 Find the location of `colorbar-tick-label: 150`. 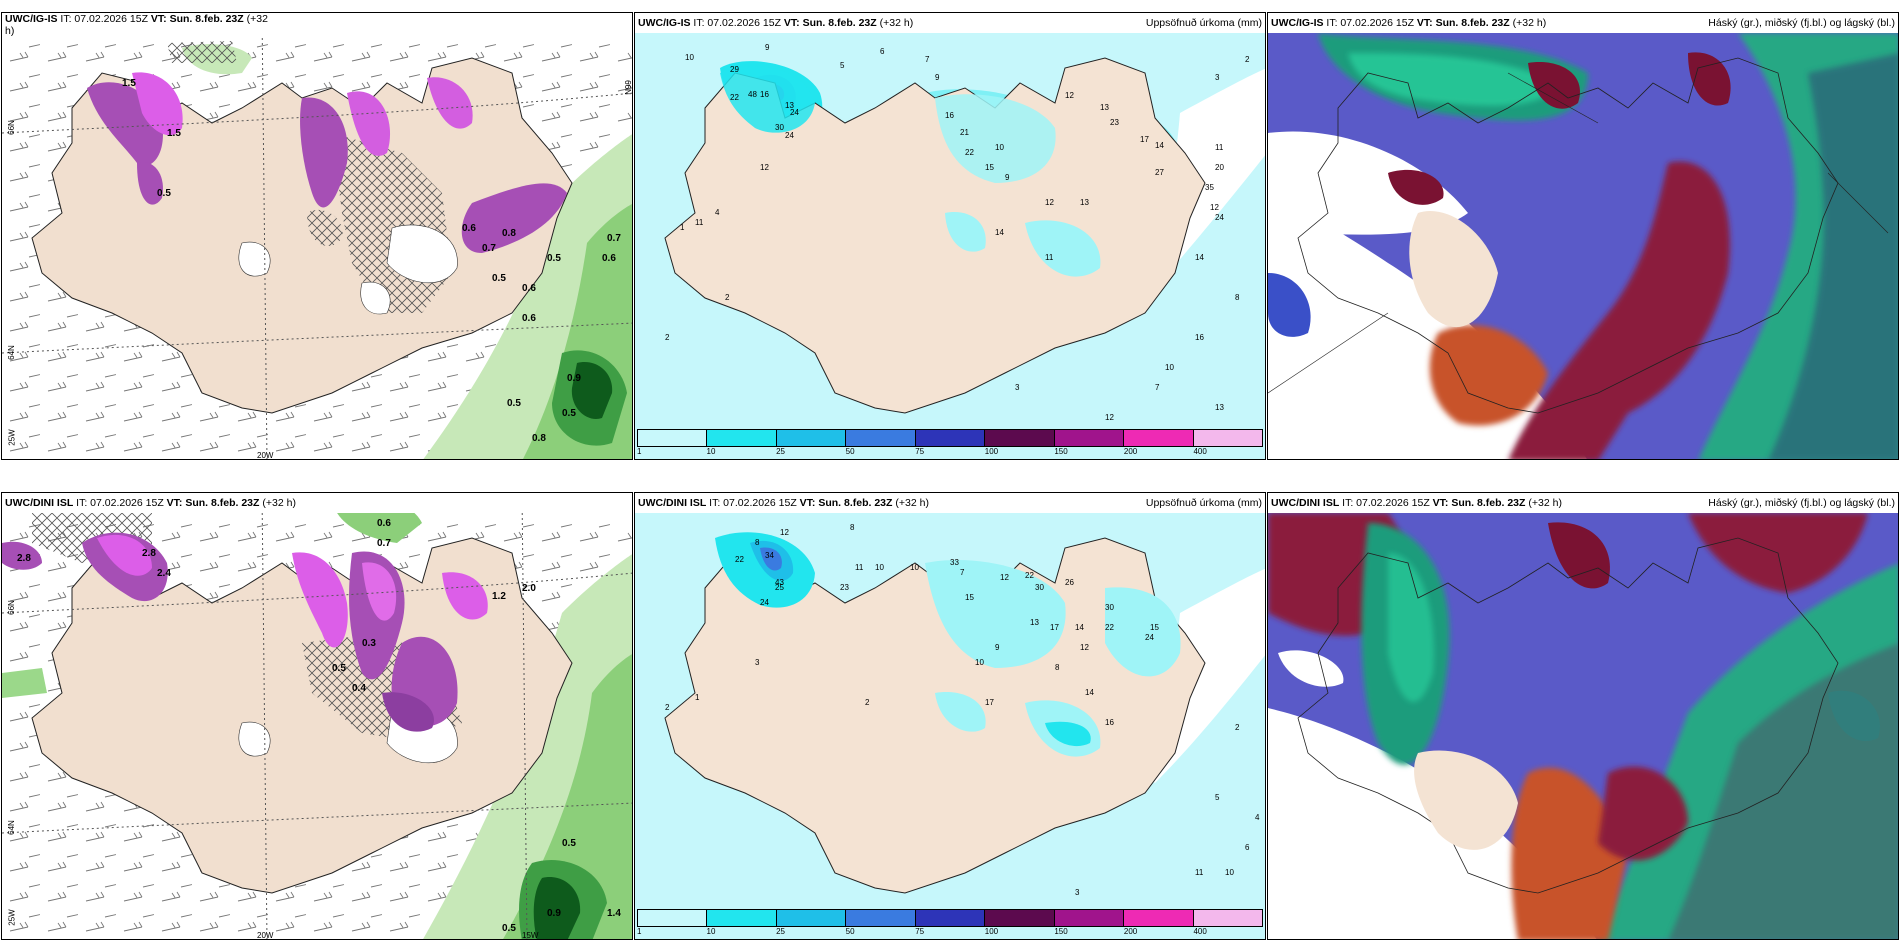

colorbar-tick-label: 150 is located at coordinates (1061, 451).